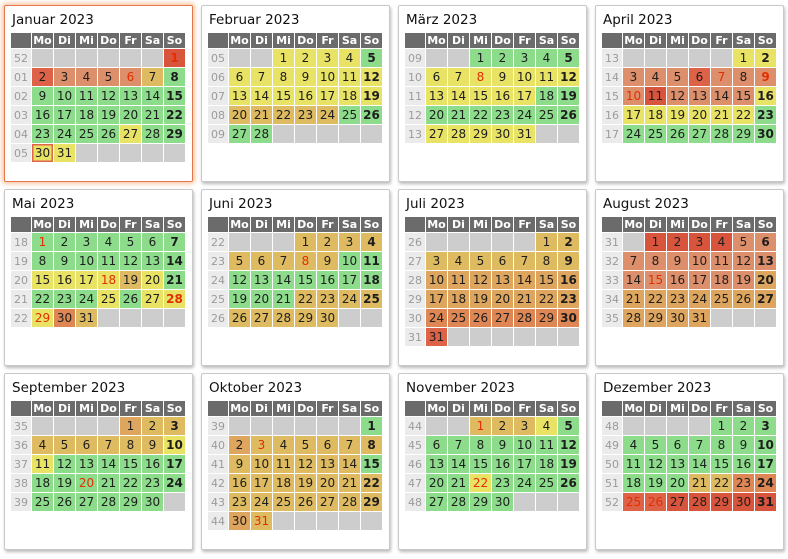 The image size is (788, 559). I want to click on day-cell-april-15: 15, so click(743, 96).